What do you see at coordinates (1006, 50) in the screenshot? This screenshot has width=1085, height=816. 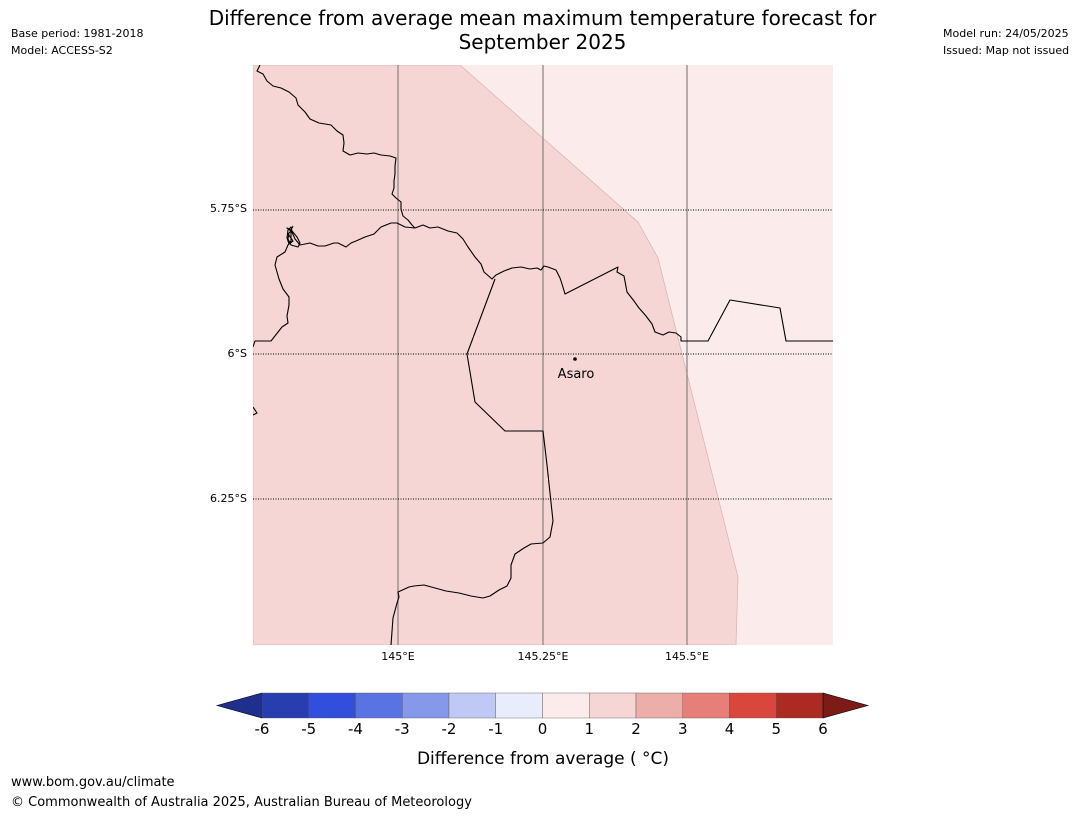 I see `issued-text: Issued: Map not issued` at bounding box center [1006, 50].